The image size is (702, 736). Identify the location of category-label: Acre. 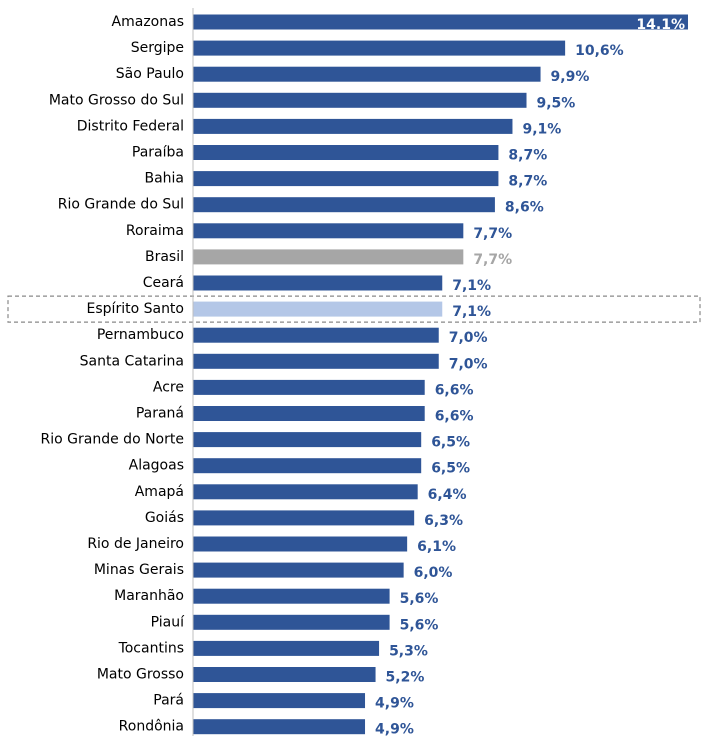
(168, 387).